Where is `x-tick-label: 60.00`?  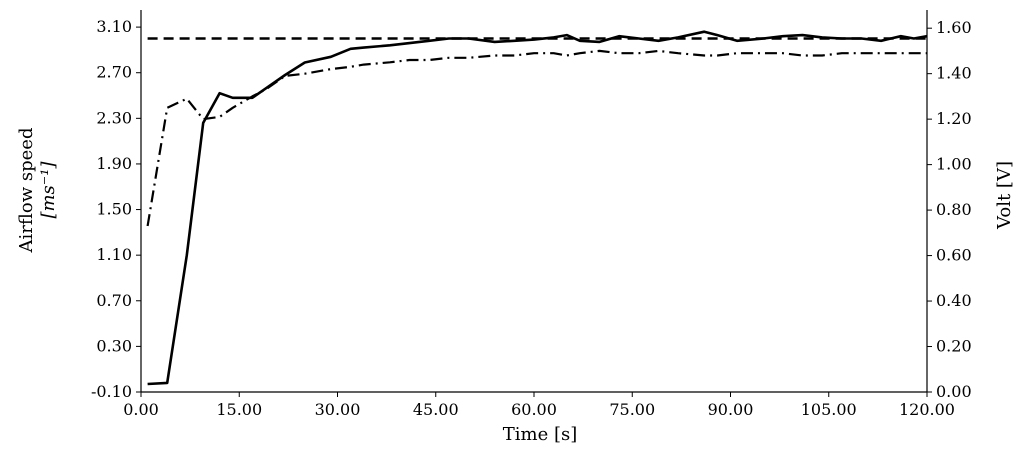 x-tick-label: 60.00 is located at coordinates (534, 409).